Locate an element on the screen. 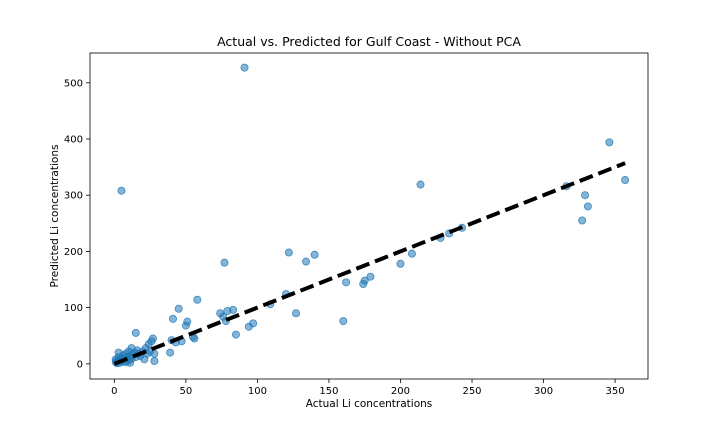  x-tick-label: 0 is located at coordinates (114, 391).